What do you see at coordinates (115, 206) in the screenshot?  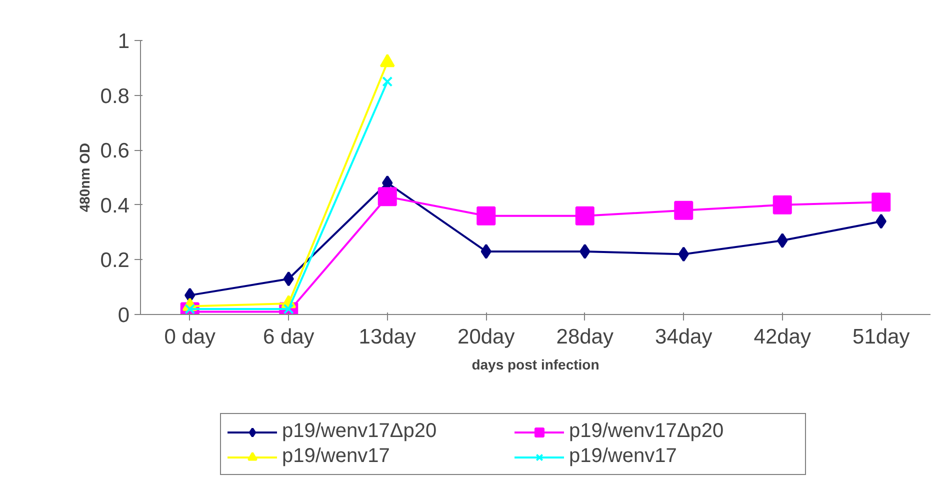 I see `y-tick-label: 0.4` at bounding box center [115, 206].